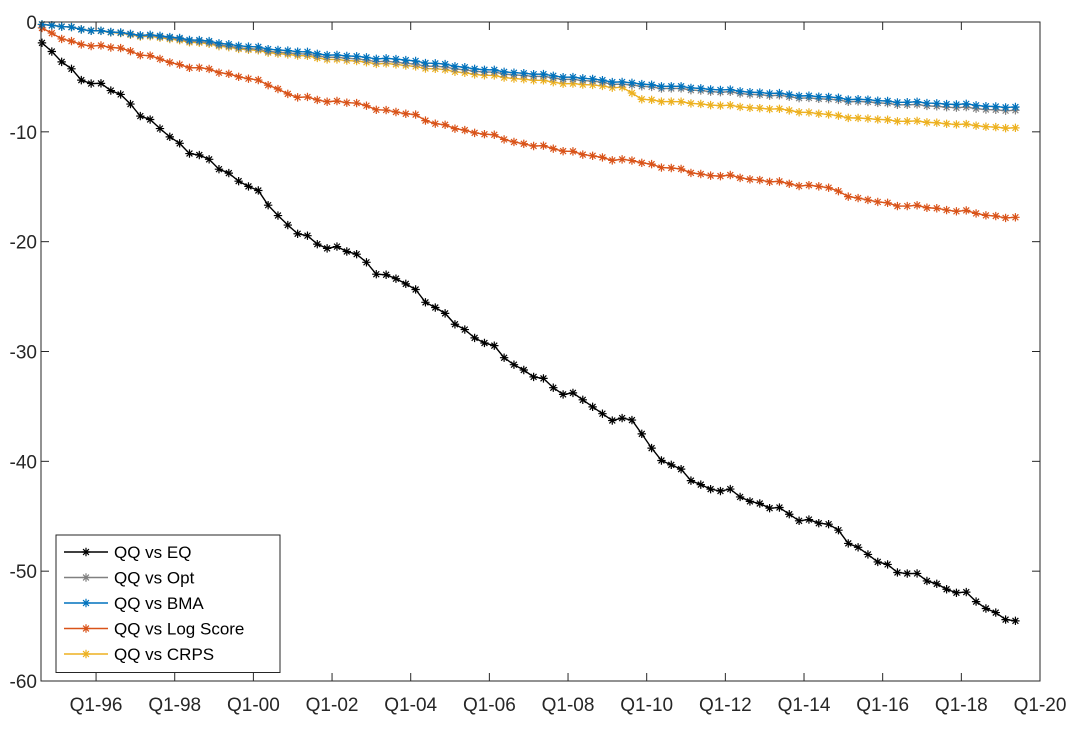 The image size is (1080, 734). What do you see at coordinates (410, 705) in the screenshot?
I see `x-tick-label: Q1-04` at bounding box center [410, 705].